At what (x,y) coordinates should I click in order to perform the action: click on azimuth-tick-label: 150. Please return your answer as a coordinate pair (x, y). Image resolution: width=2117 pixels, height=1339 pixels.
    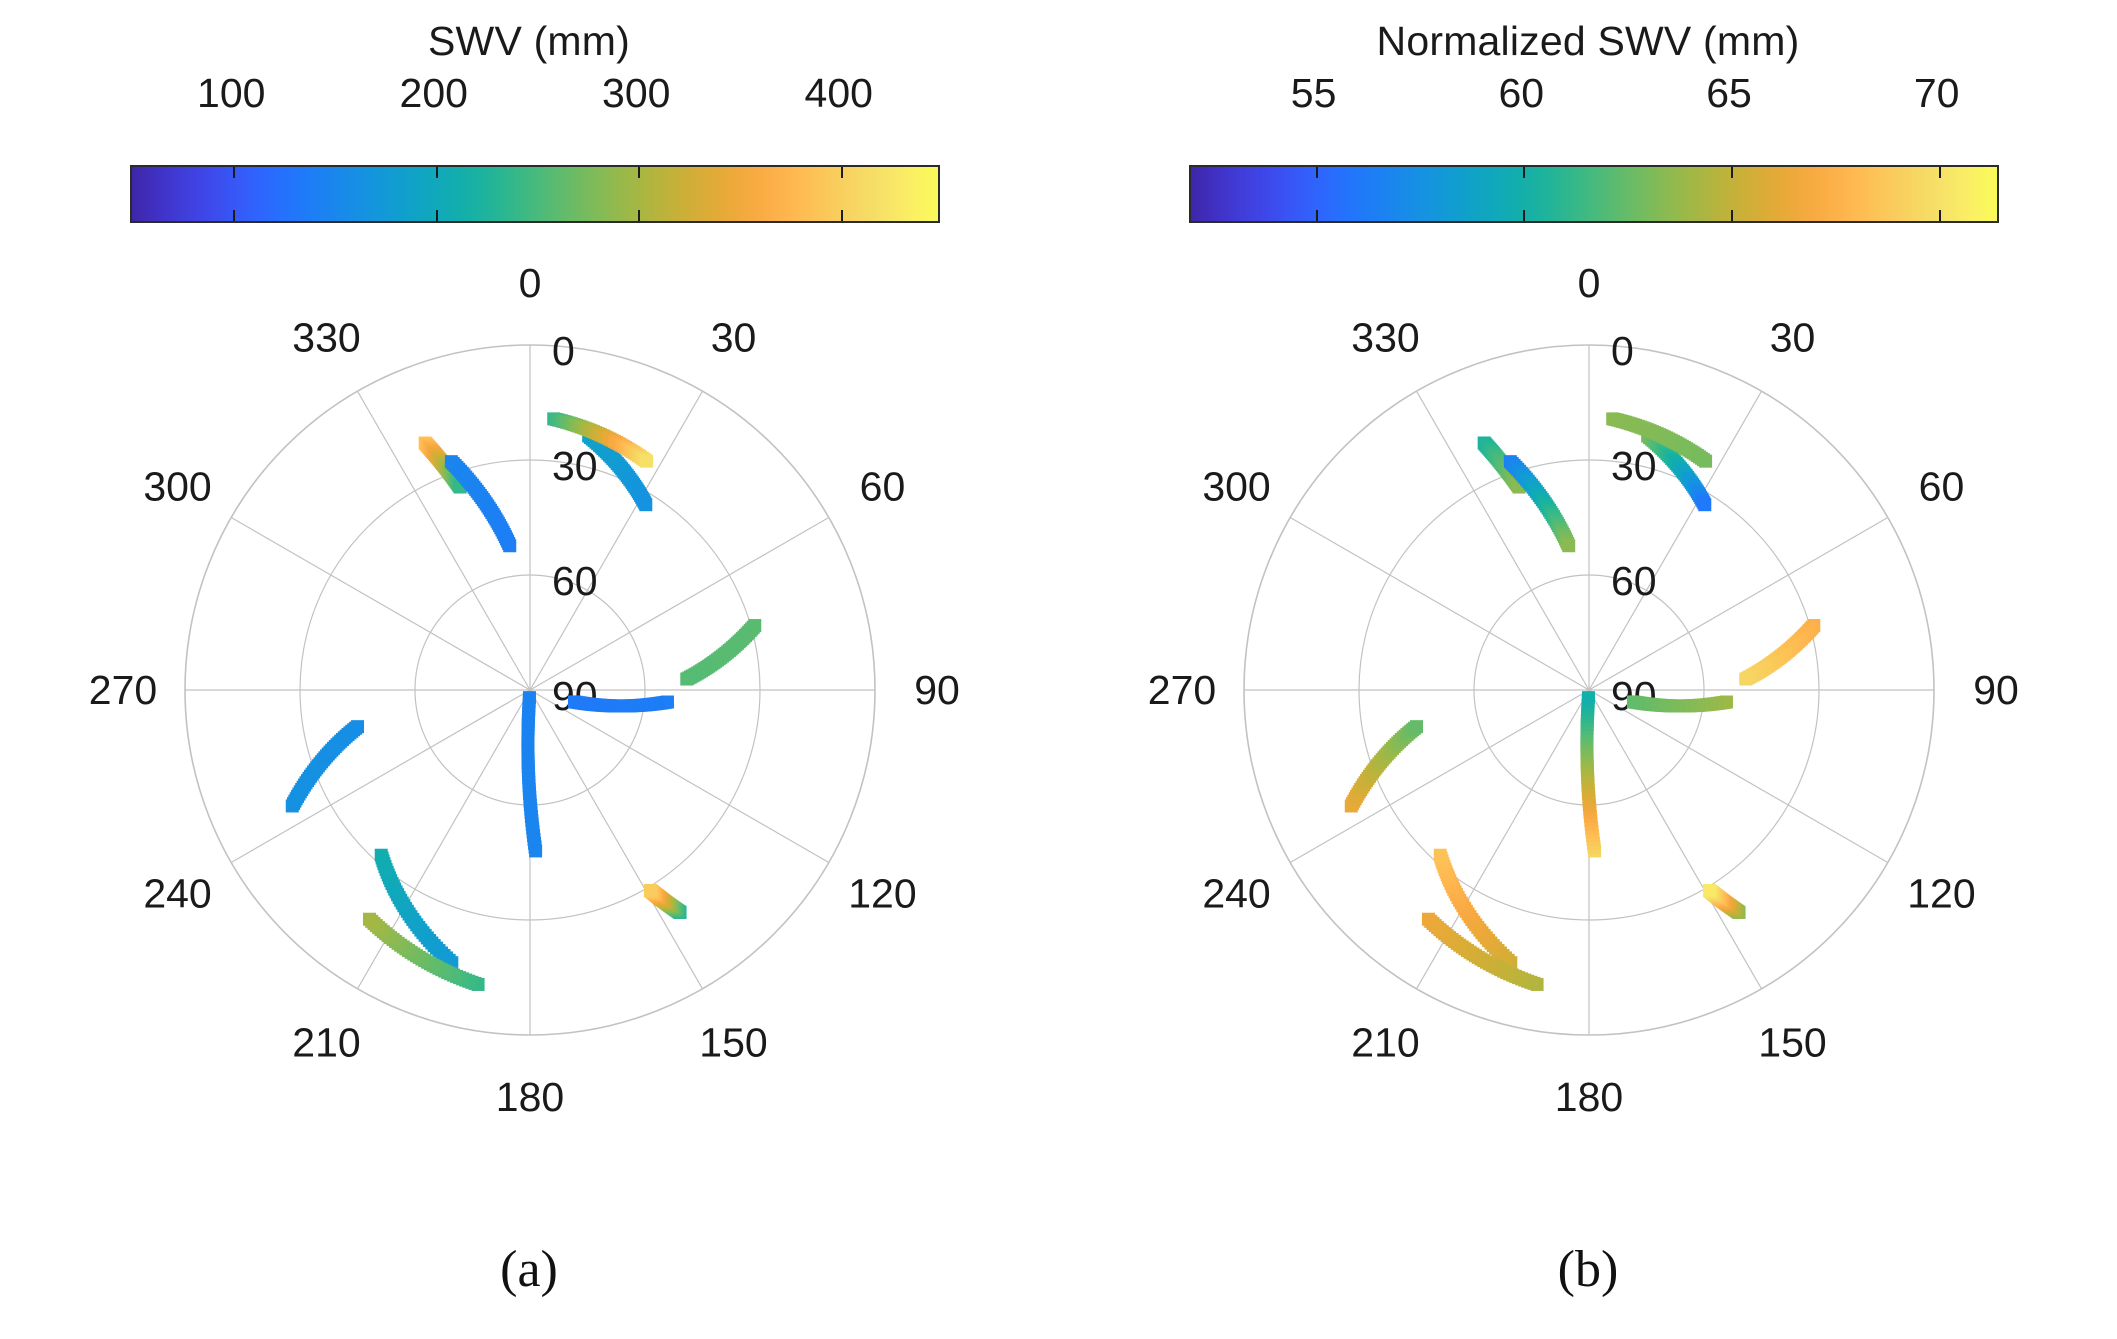
    Looking at the image, I should click on (733, 1042).